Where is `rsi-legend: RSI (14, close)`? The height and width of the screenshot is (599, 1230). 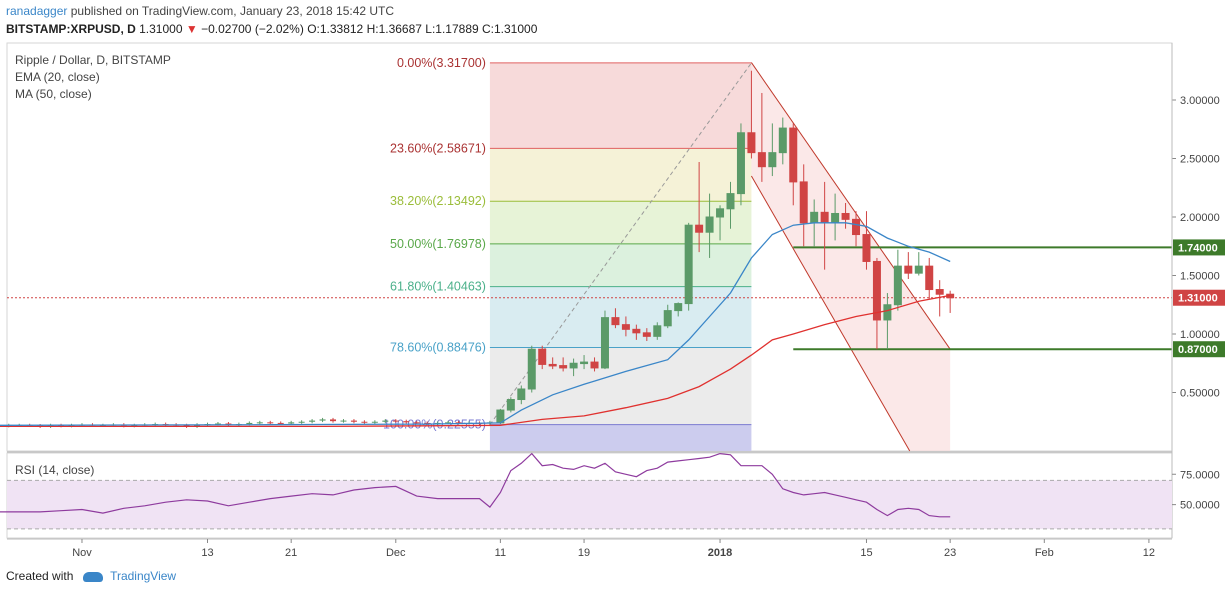 rsi-legend: RSI (14, close) is located at coordinates (54, 470).